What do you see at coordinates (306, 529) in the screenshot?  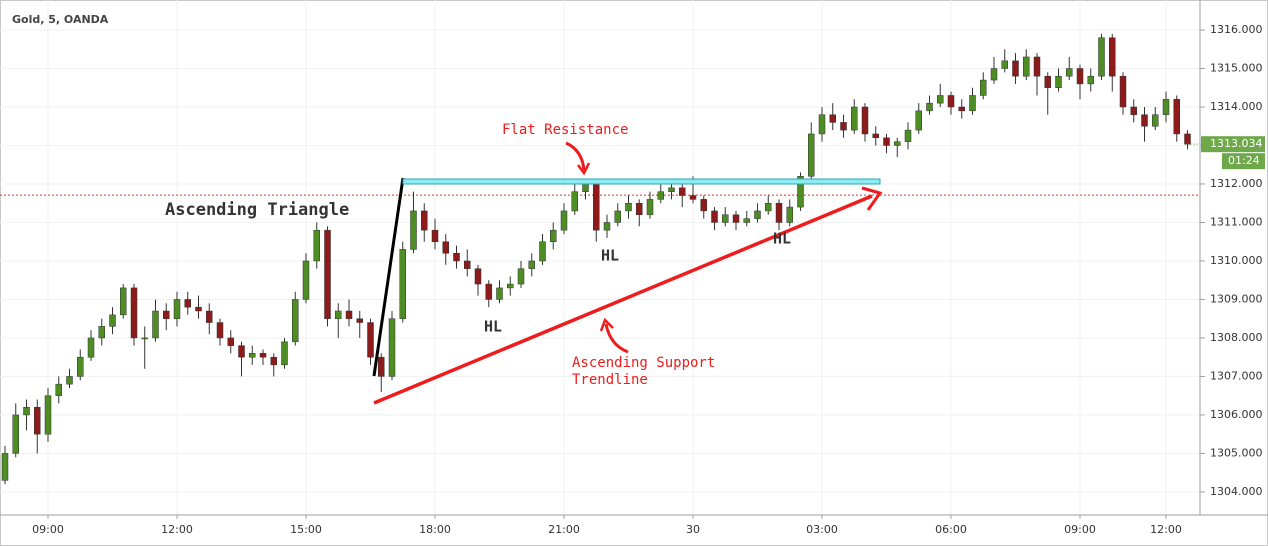 I see `x-tick-label: 15:00` at bounding box center [306, 529].